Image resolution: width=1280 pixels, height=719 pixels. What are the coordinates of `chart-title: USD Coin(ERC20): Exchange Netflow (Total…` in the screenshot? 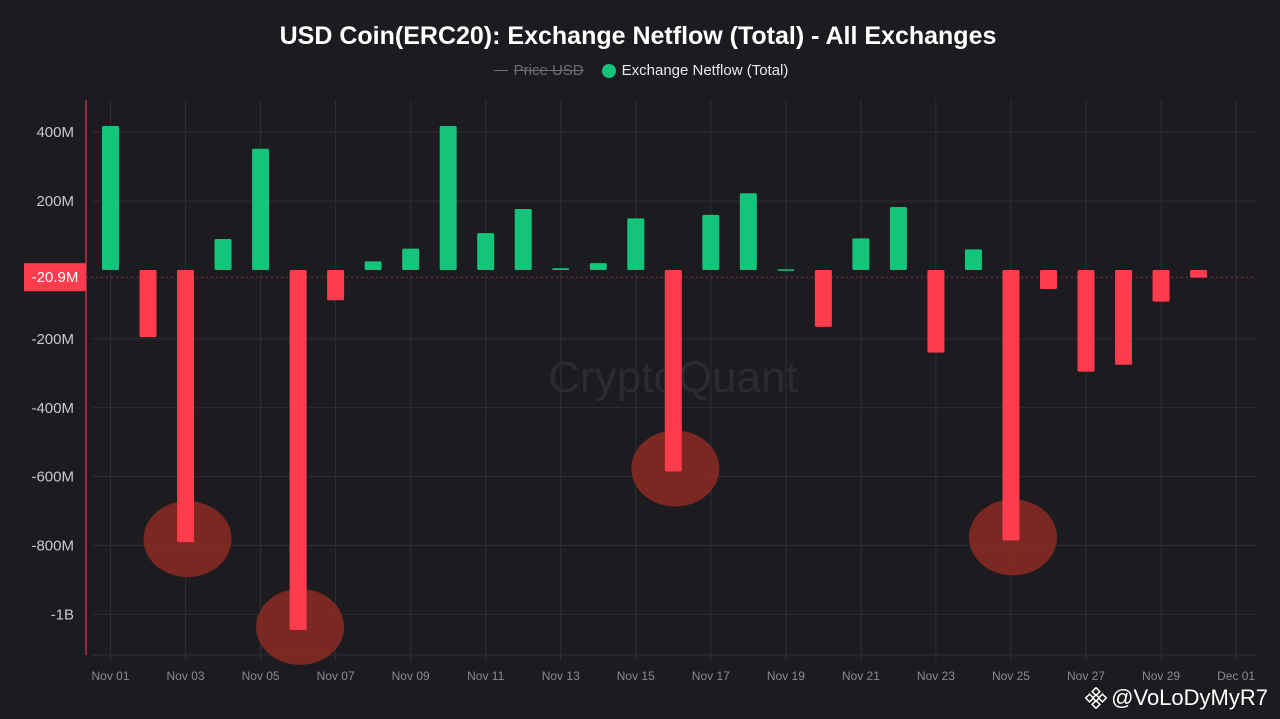 It's located at (638, 36).